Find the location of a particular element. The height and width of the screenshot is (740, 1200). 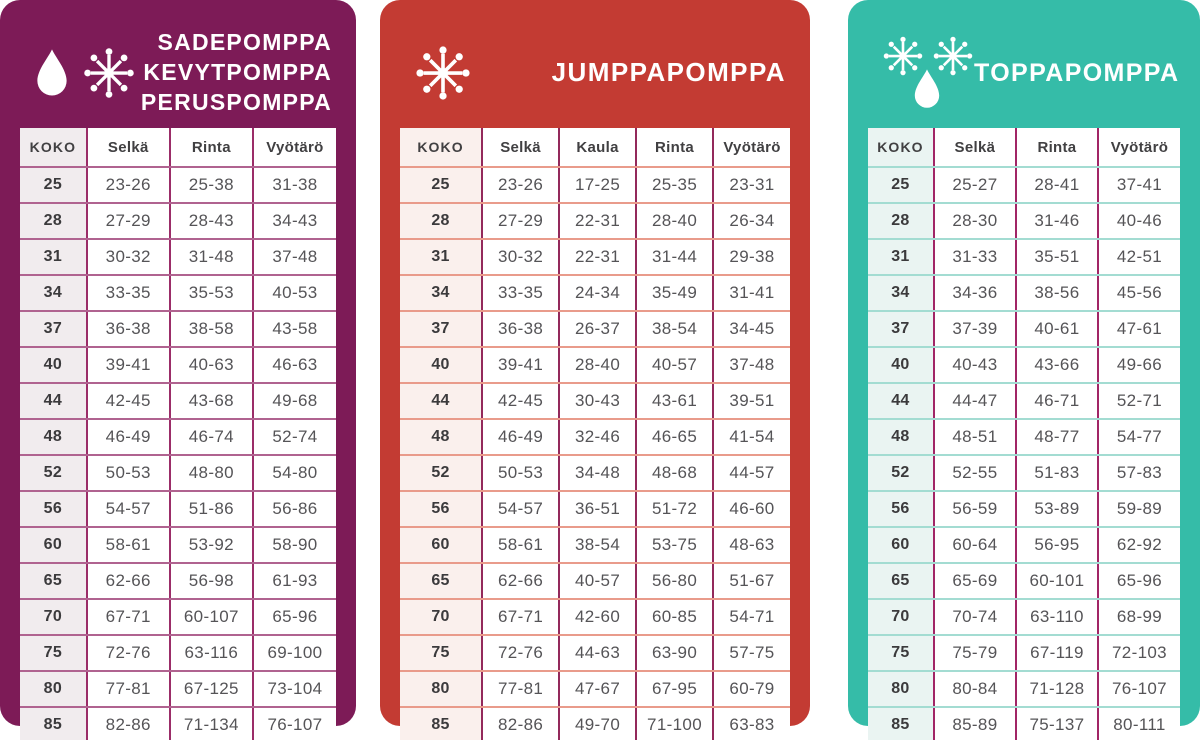

range-cell: 63-116 is located at coordinates (211, 653).